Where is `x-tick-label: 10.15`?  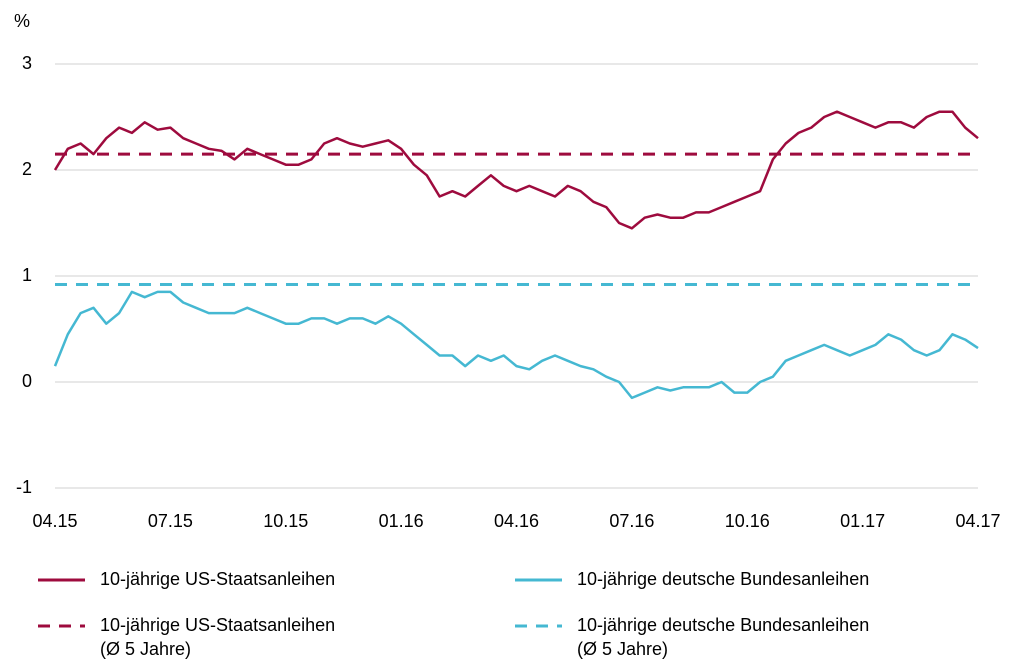 x-tick-label: 10.15 is located at coordinates (285, 521).